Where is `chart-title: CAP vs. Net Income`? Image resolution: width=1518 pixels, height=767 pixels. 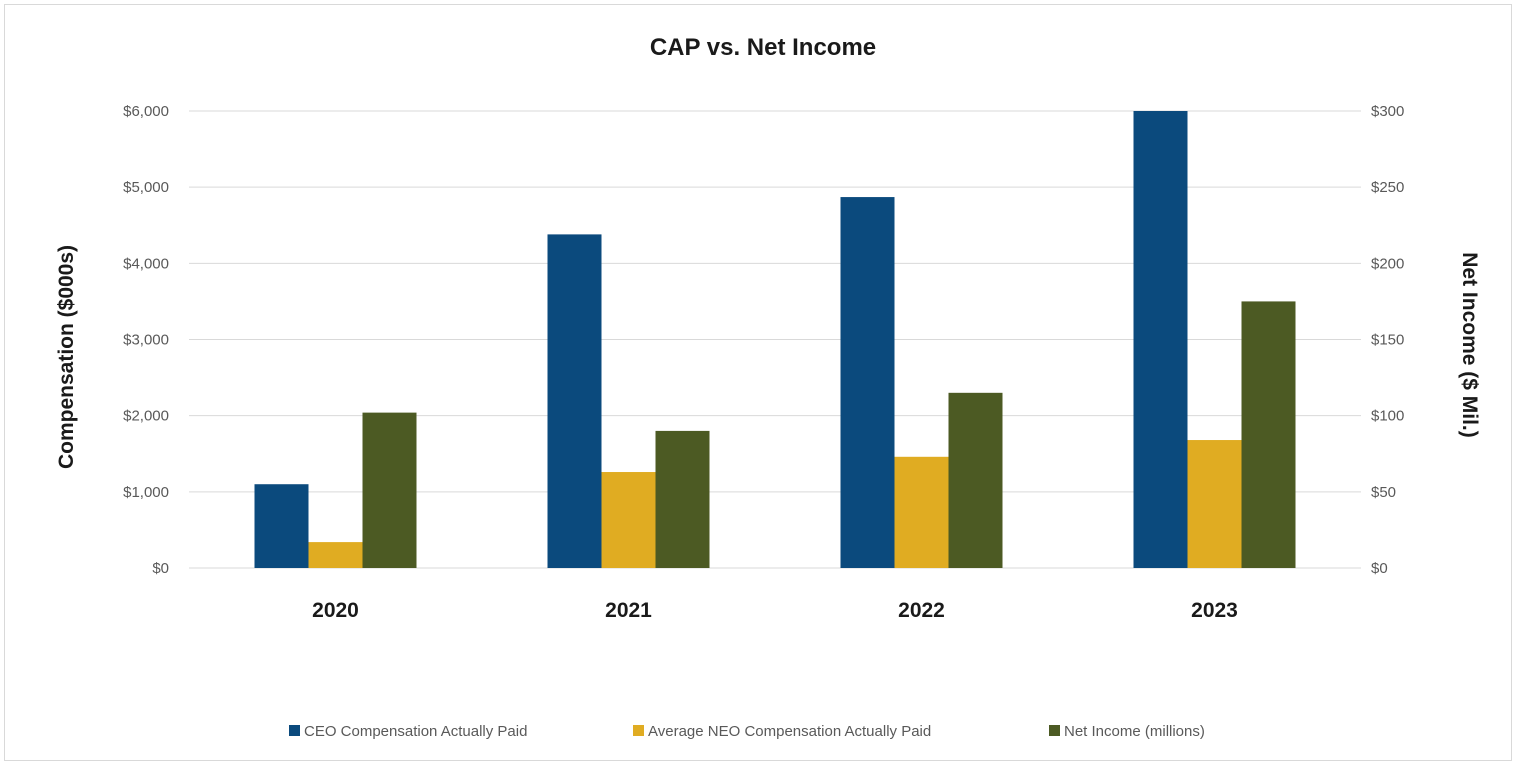
chart-title: CAP vs. Net Income is located at coordinates (763, 47).